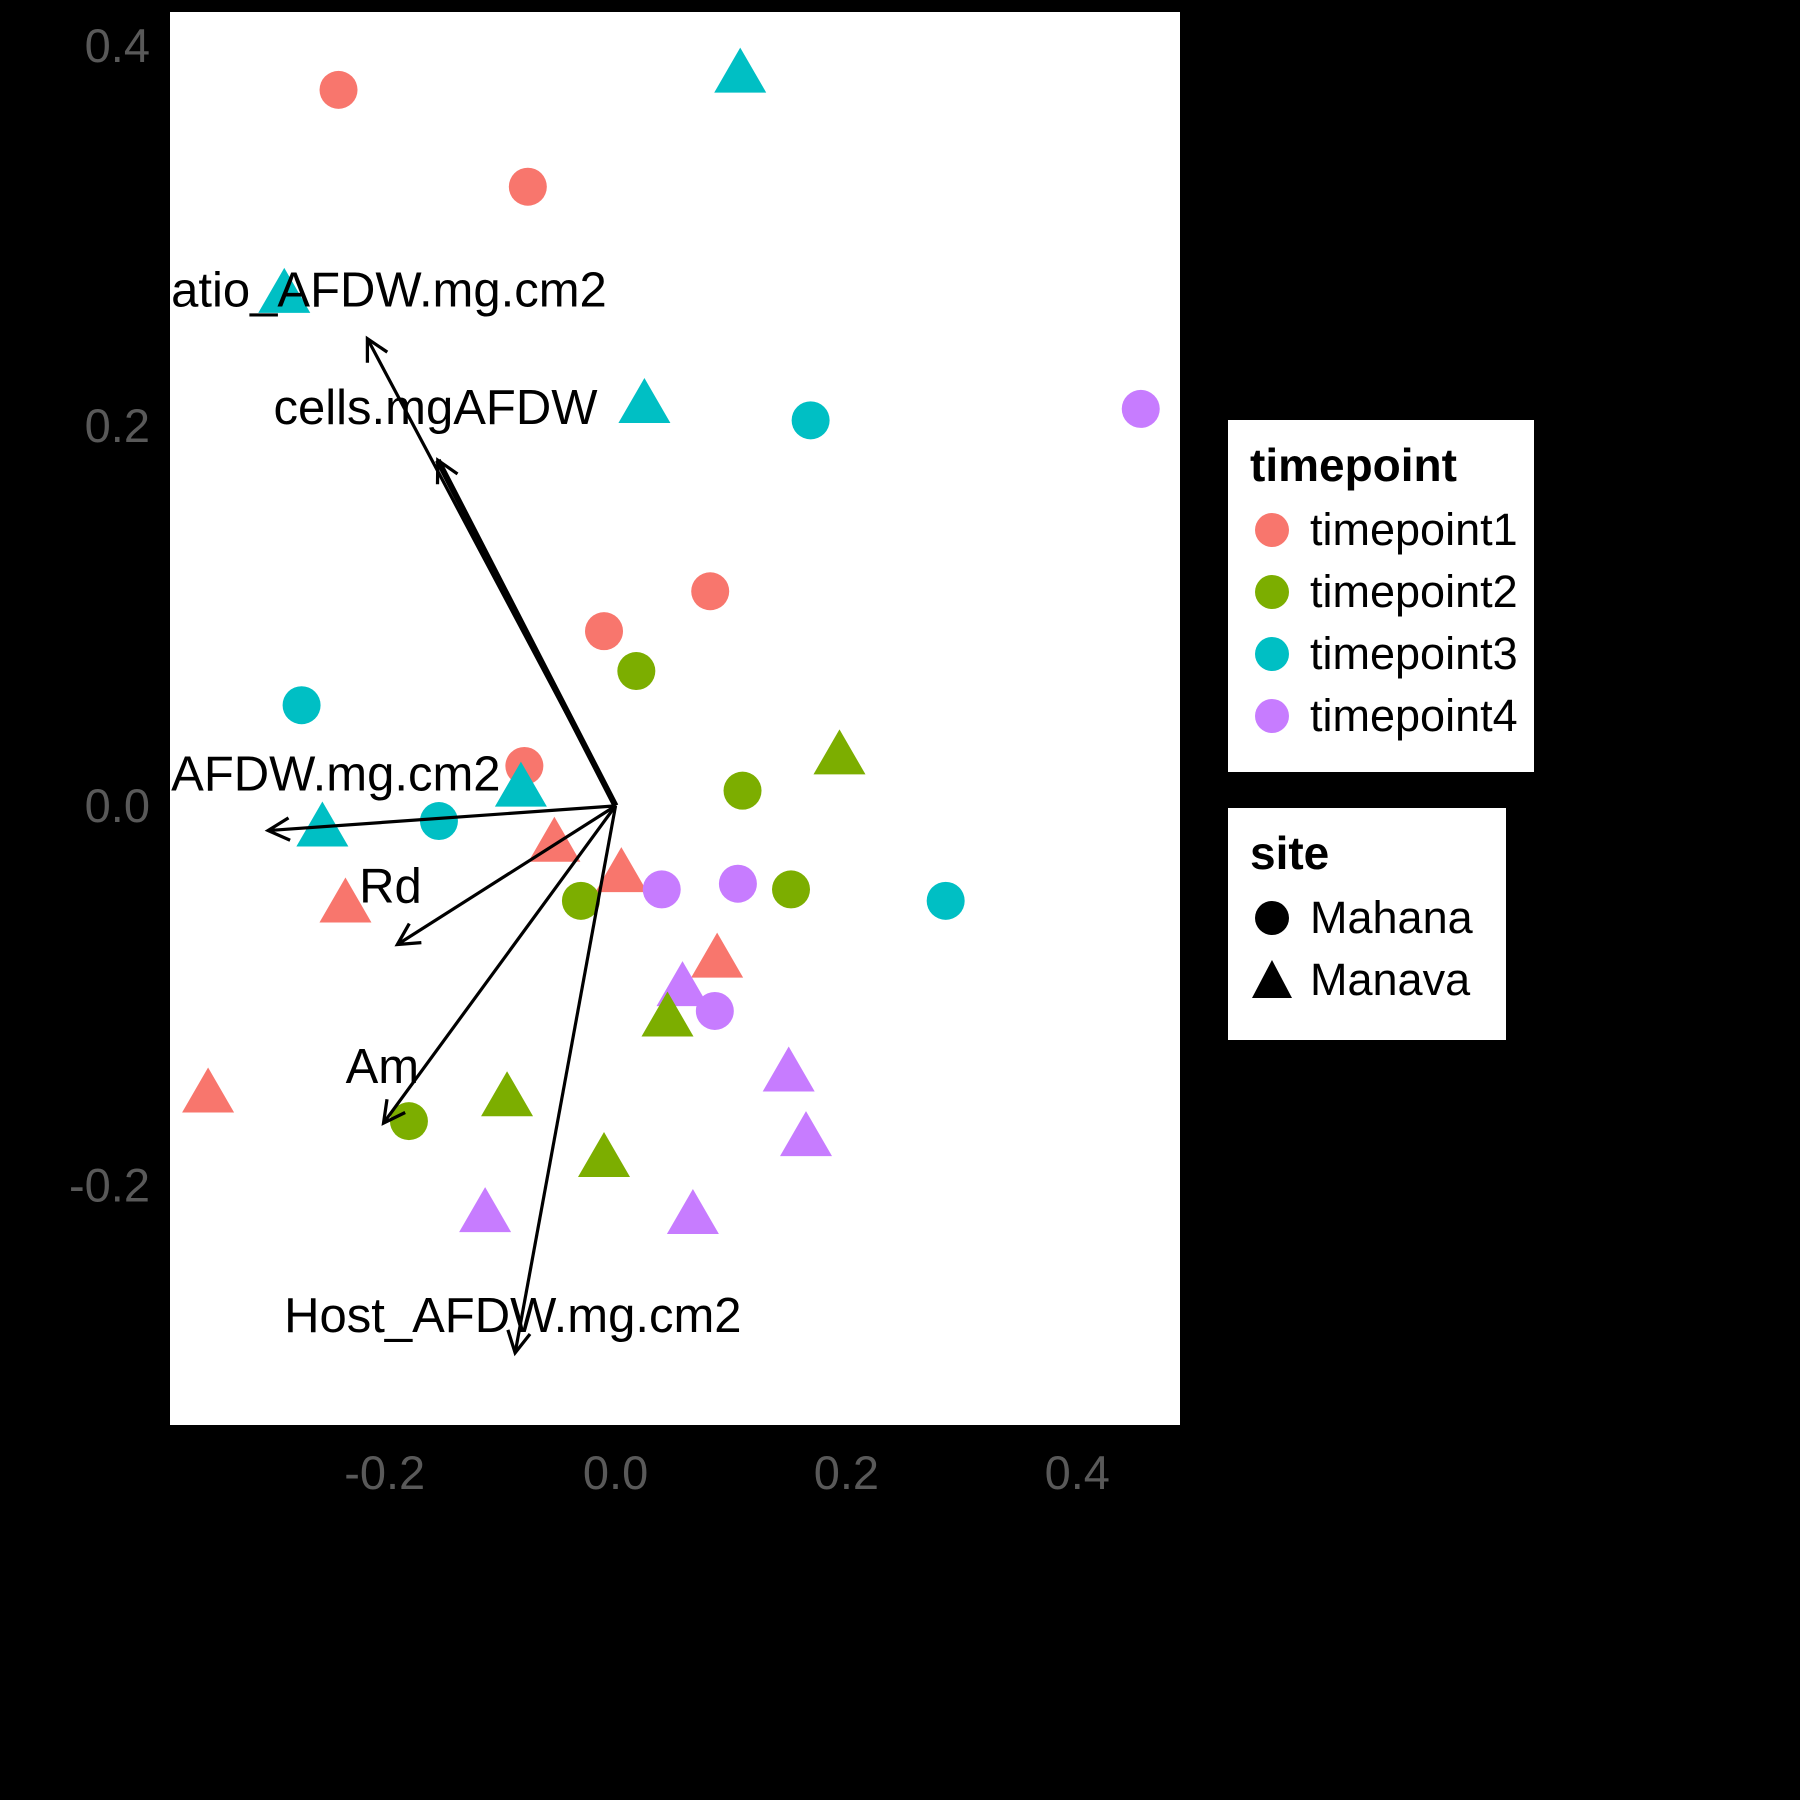 The width and height of the screenshot is (1800, 1800). Describe the element at coordinates (117, 805) in the screenshot. I see `y-tick-label: 0.0` at that location.